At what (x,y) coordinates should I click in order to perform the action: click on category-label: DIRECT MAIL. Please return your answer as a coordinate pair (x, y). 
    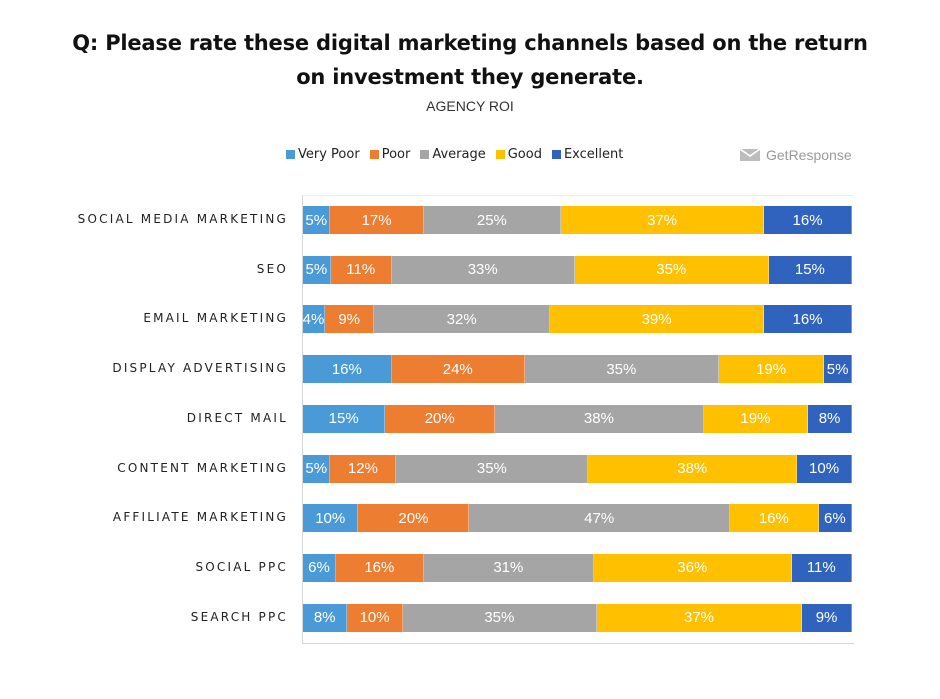
    Looking at the image, I should click on (237, 417).